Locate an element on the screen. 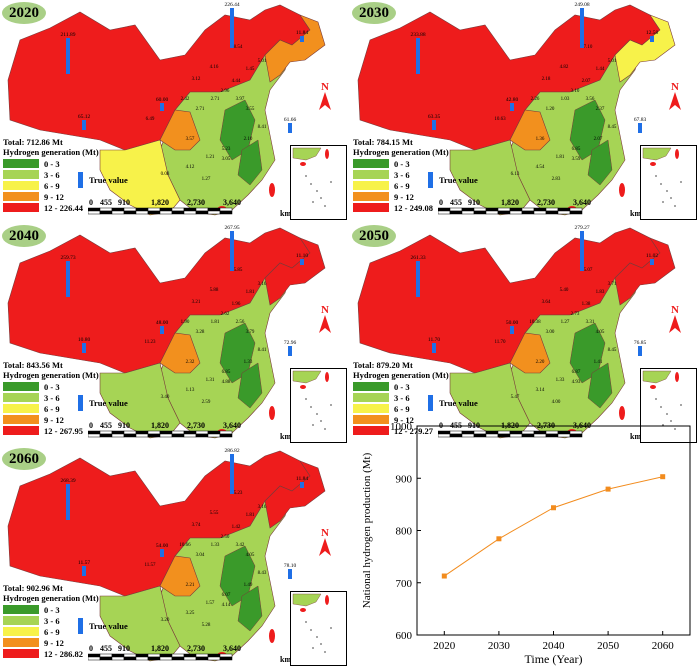  region-value-label: 1.33 is located at coordinates (215, 545).